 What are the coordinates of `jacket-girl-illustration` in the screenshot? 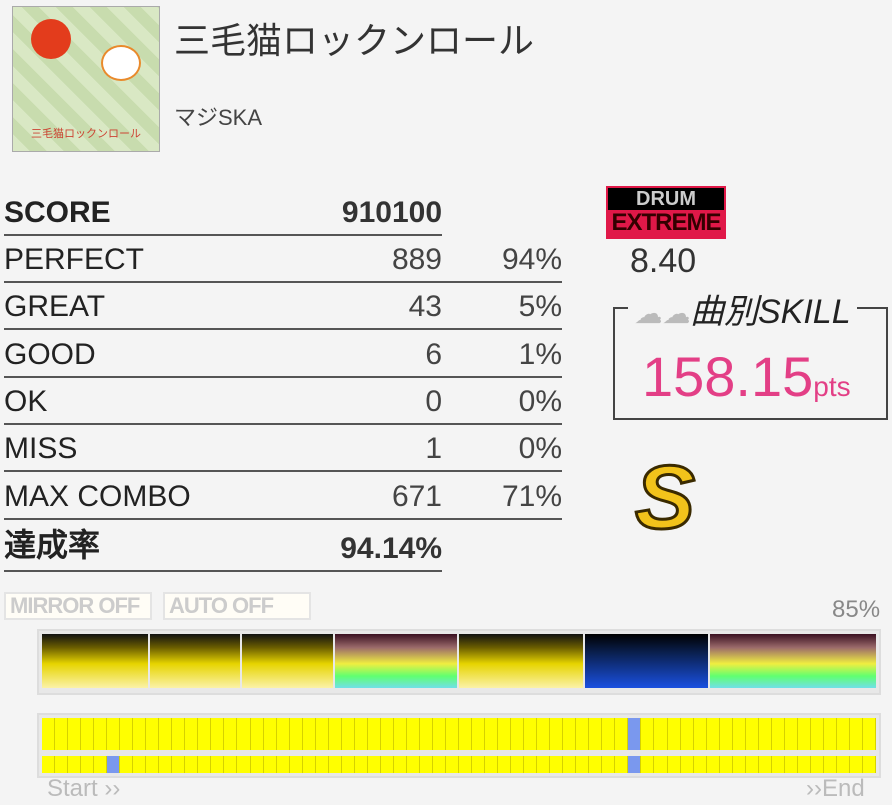 It's located at (51, 39).